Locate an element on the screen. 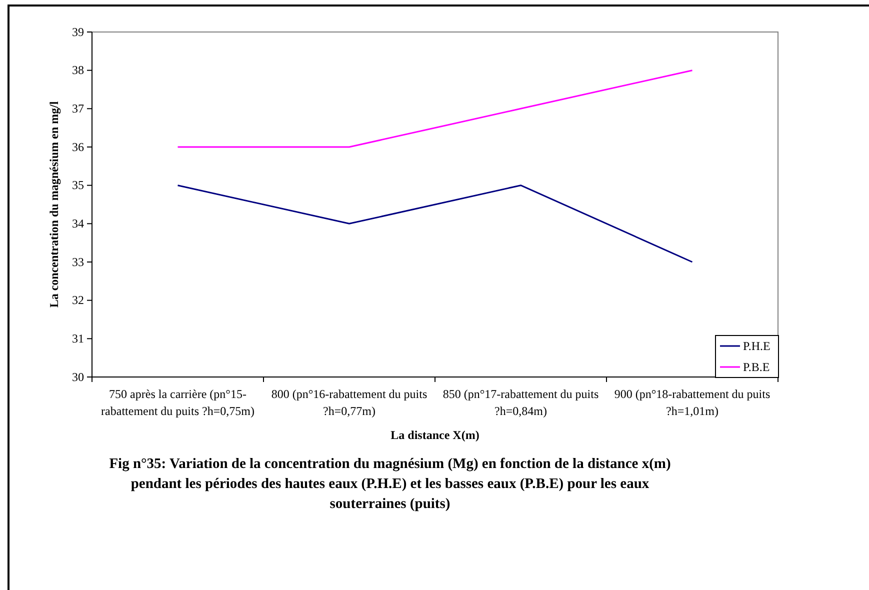 Image resolution: width=869 pixels, height=590 pixels. y-tick-label: 36 is located at coordinates (78, 147).